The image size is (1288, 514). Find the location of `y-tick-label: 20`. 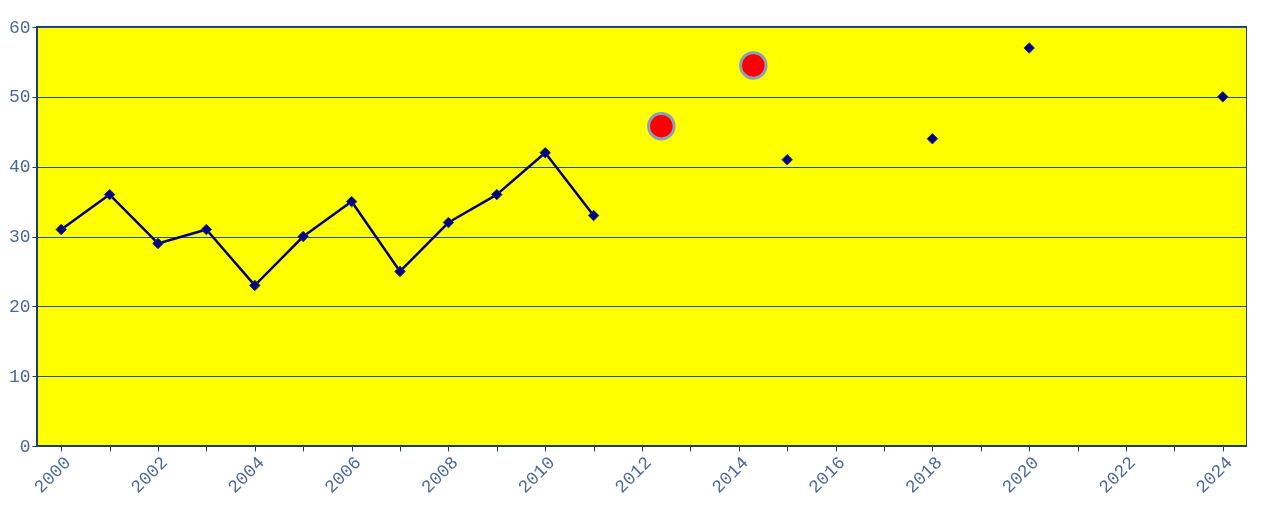

y-tick-label: 20 is located at coordinates (19, 306).